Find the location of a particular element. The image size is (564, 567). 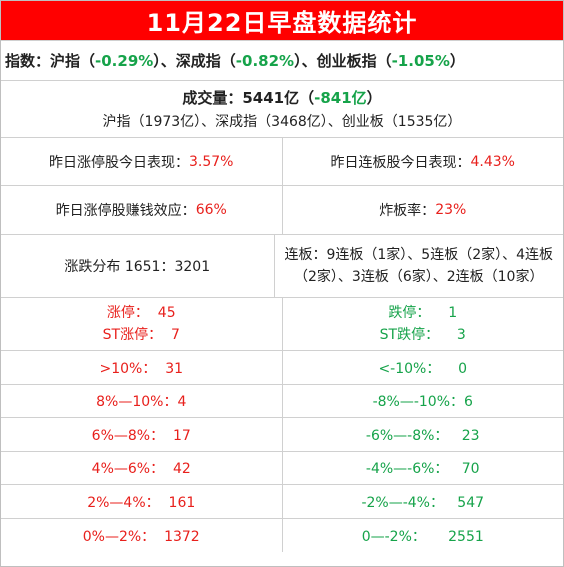

limit-up-value: 涨停： 45 is located at coordinates (141, 313).